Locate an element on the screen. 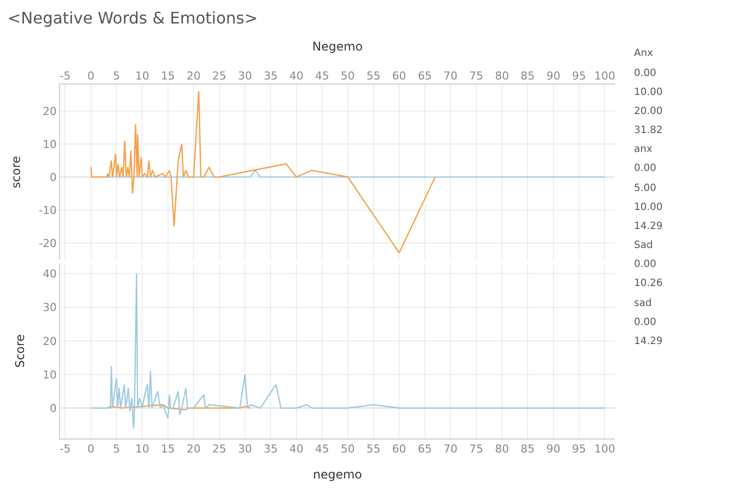  text: 5.00 is located at coordinates (645, 188).